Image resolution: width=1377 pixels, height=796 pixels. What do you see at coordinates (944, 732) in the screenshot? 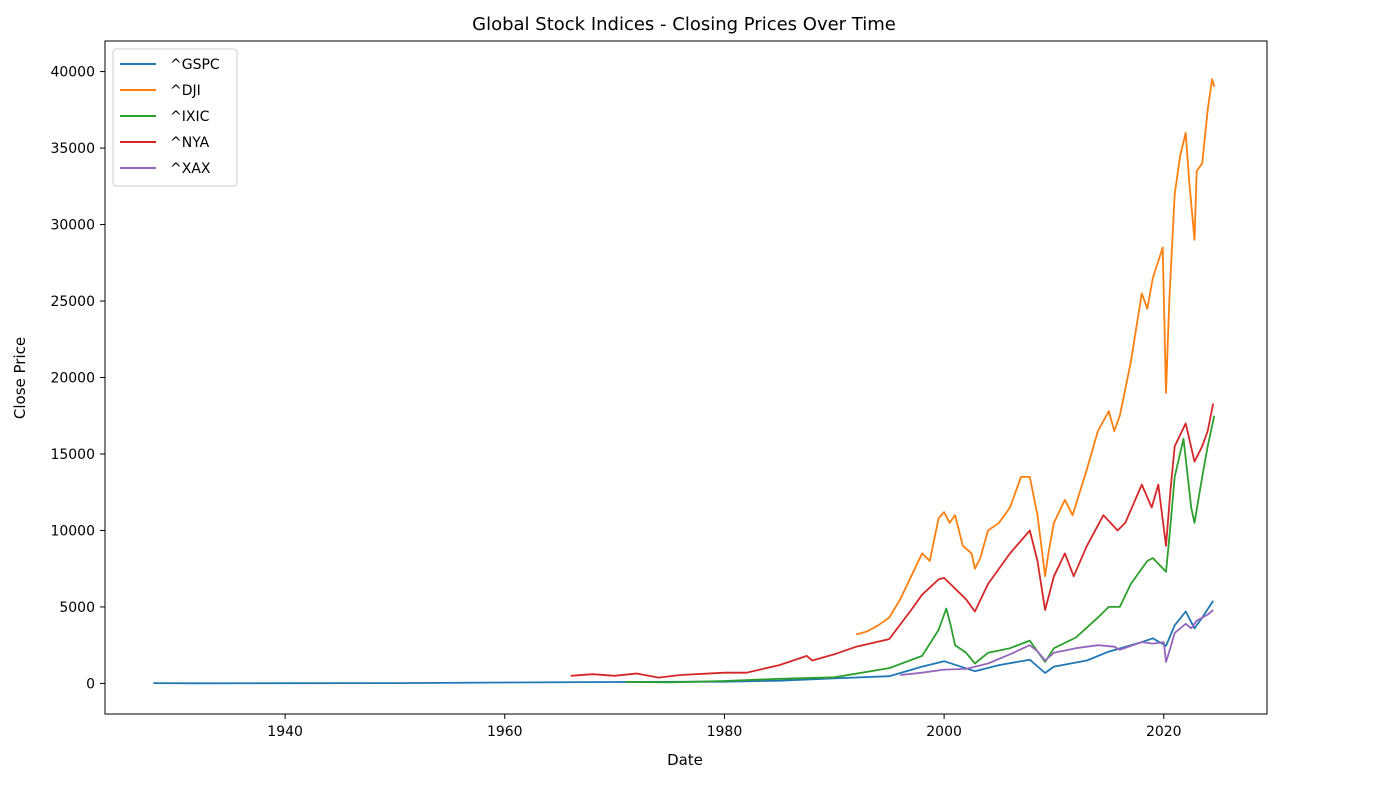
I see `x-tick-label: 2000` at bounding box center [944, 732].